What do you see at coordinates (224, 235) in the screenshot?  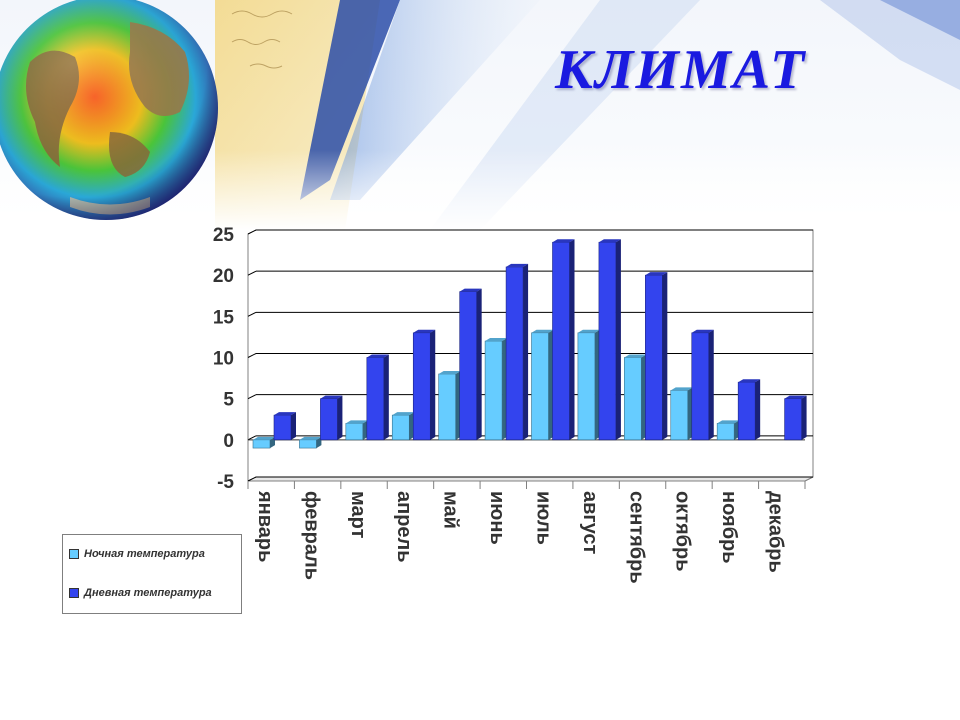 I see `y-tick-label: 25` at bounding box center [224, 235].